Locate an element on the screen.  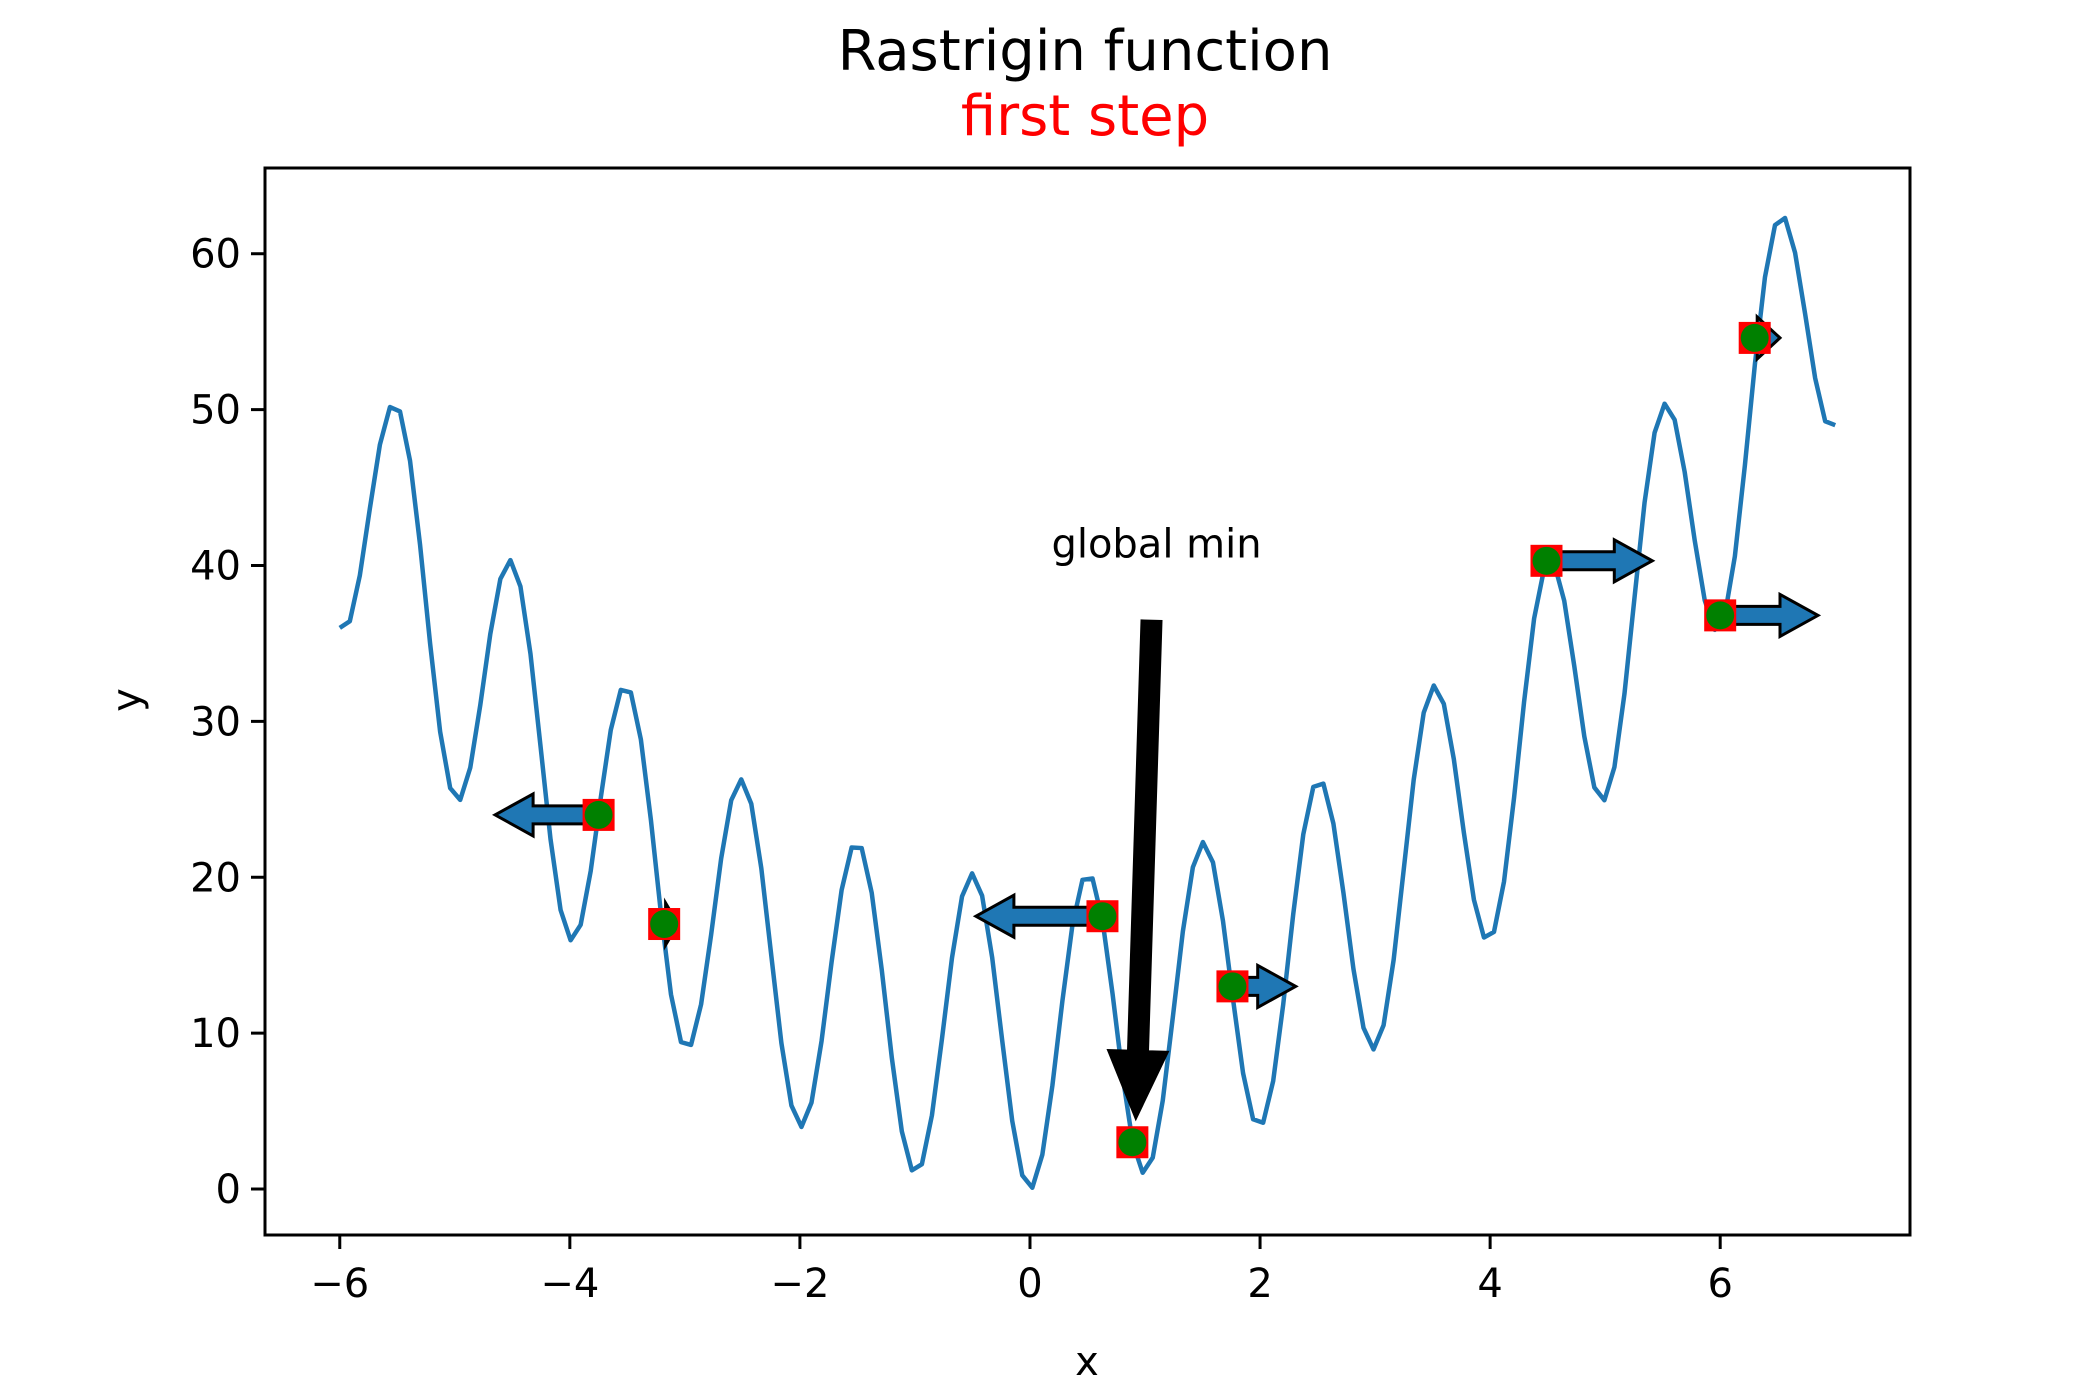
x-tick-label: 4 is located at coordinates (1489, 1284).